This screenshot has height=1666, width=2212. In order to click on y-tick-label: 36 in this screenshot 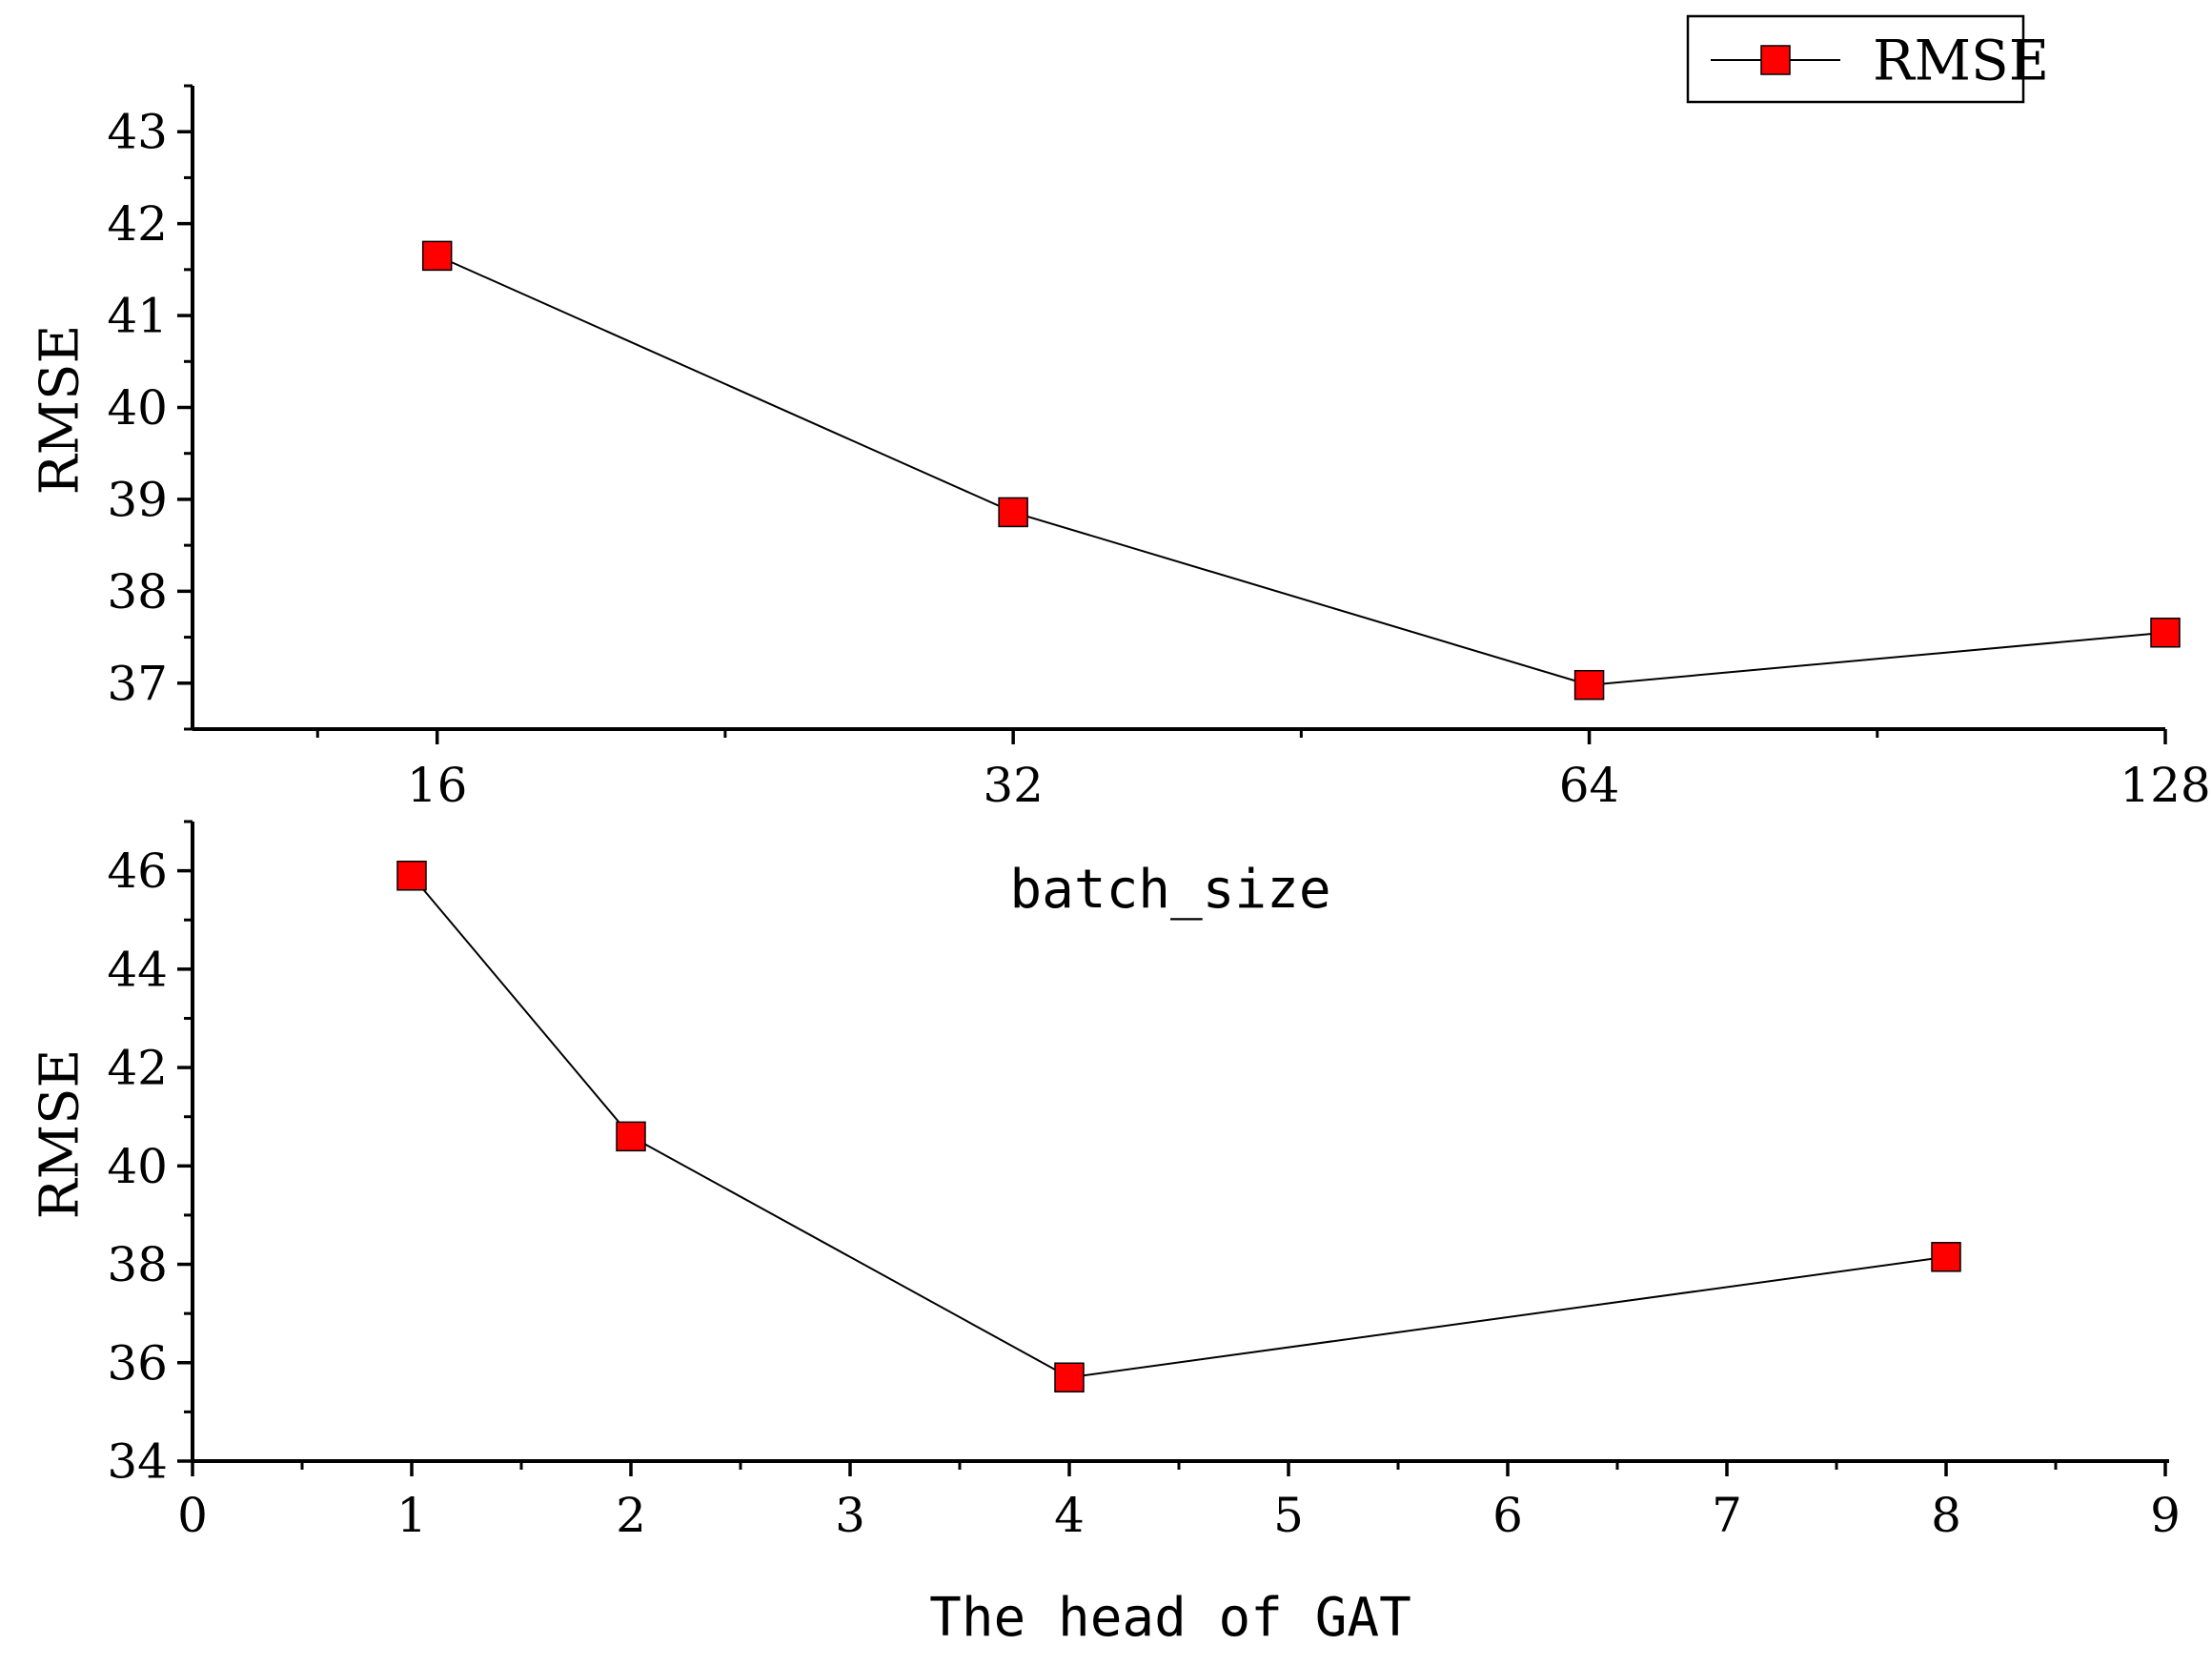, I will do `click(137, 1363)`.